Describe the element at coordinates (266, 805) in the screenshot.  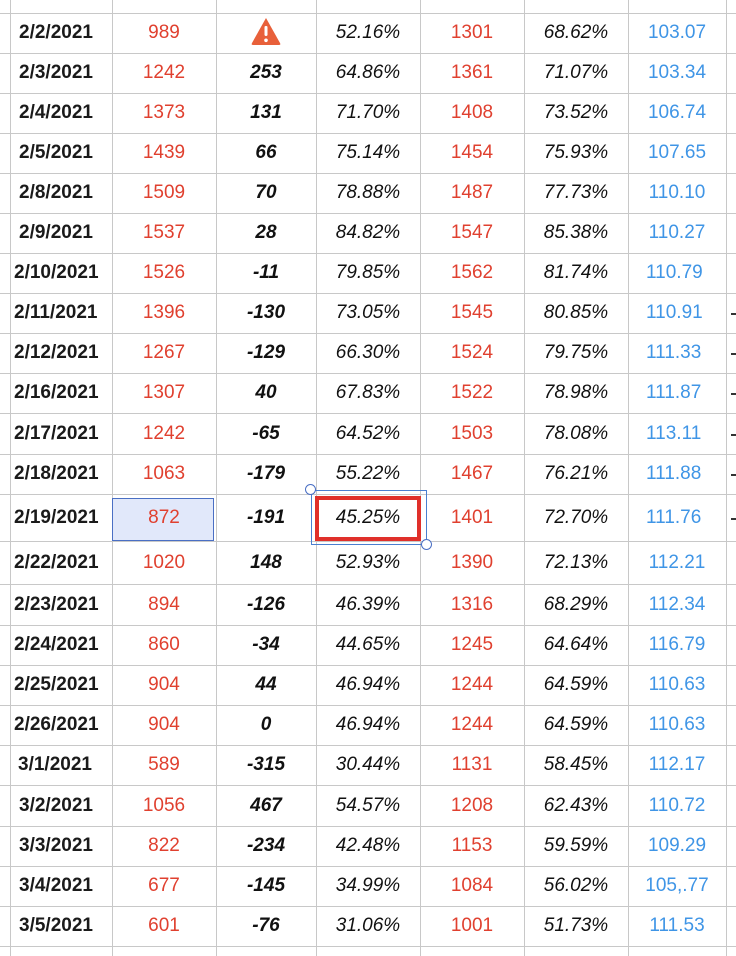
I see `cell-chg: 467` at that location.